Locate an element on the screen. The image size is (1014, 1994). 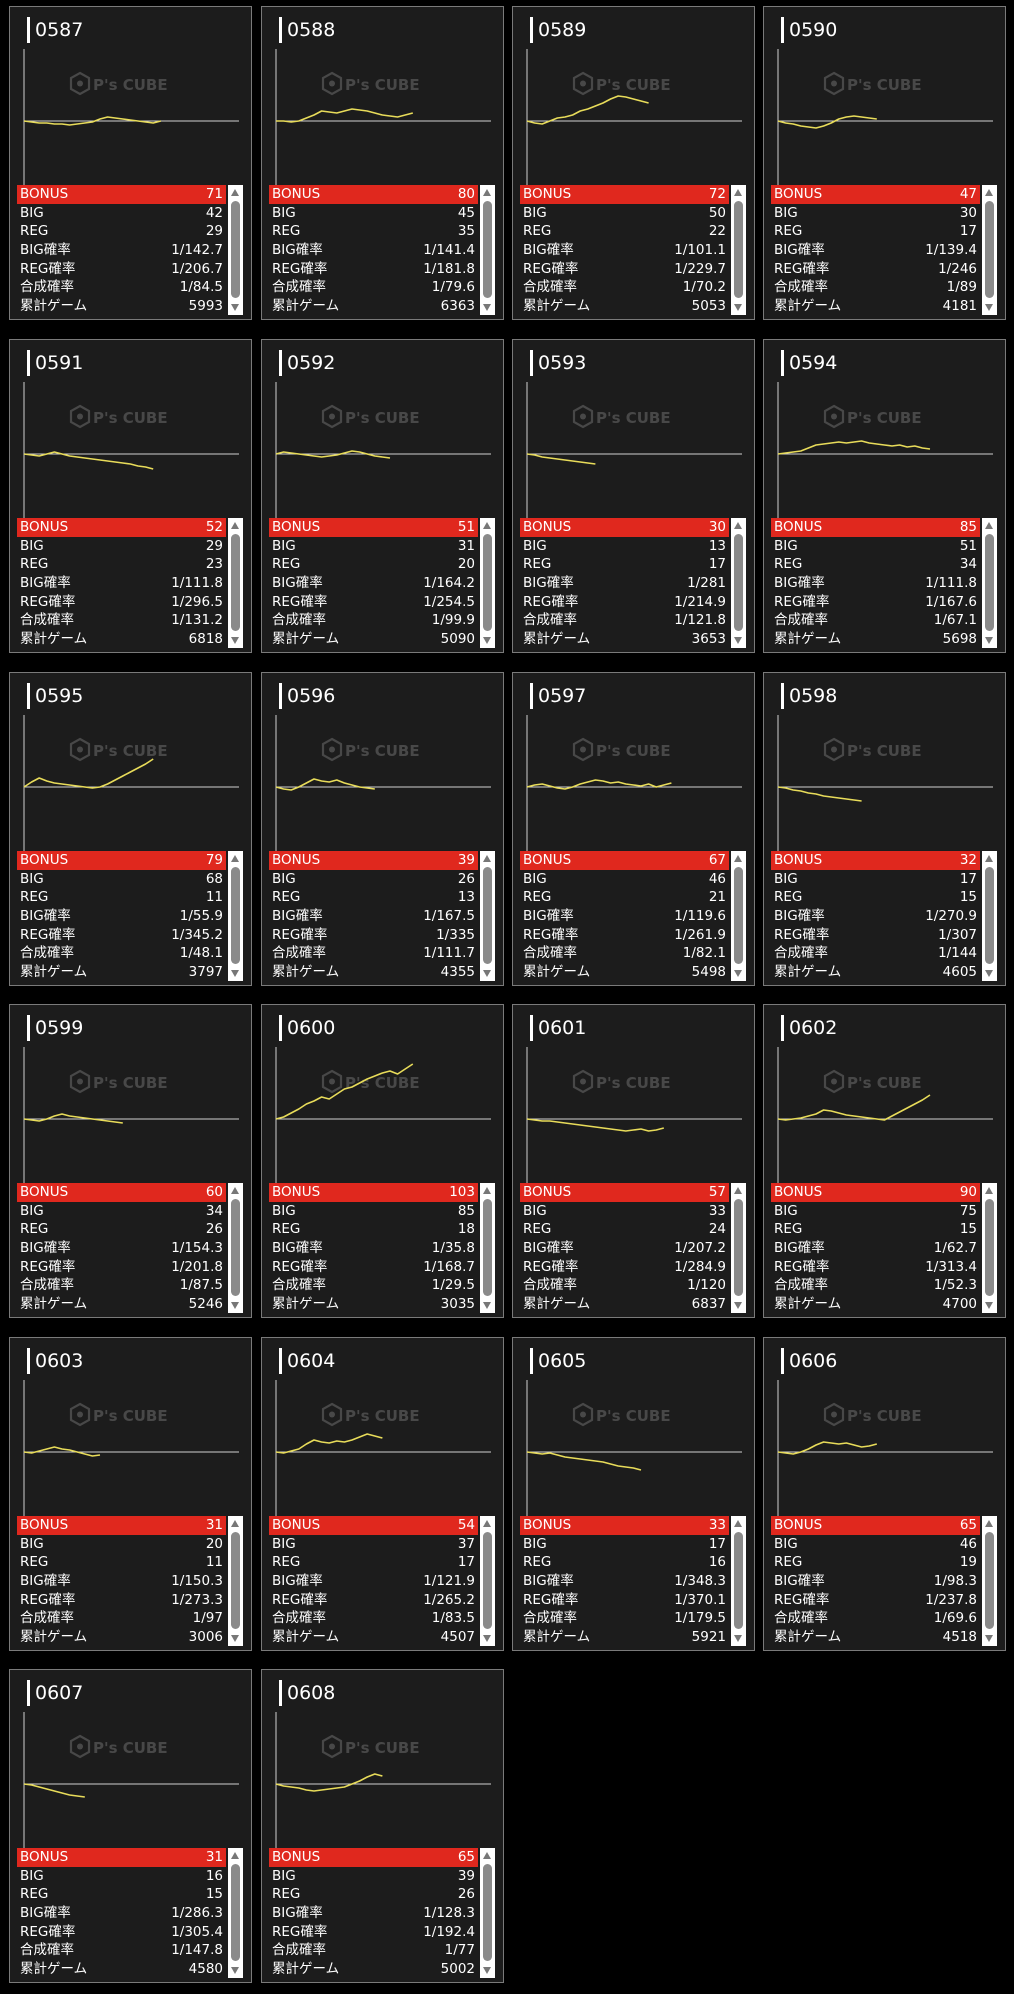
machine-card-0591: 0591 P's CUBE BONUS 52 BIG 29 REG 23 is located at coordinates (130, 496).